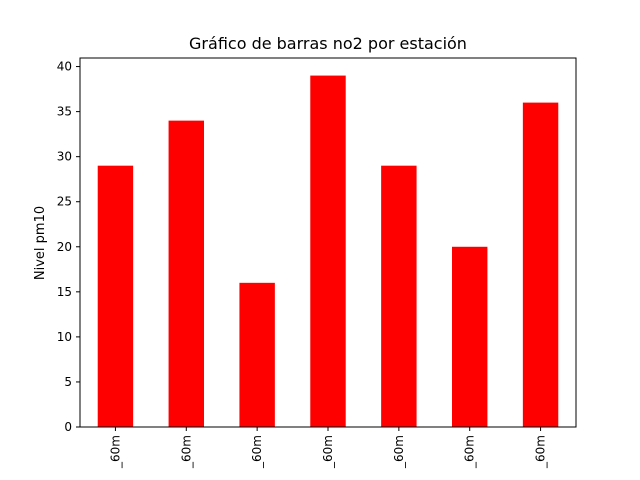  What do you see at coordinates (64, 67) in the screenshot?
I see `y-tick-label: 40` at bounding box center [64, 67].